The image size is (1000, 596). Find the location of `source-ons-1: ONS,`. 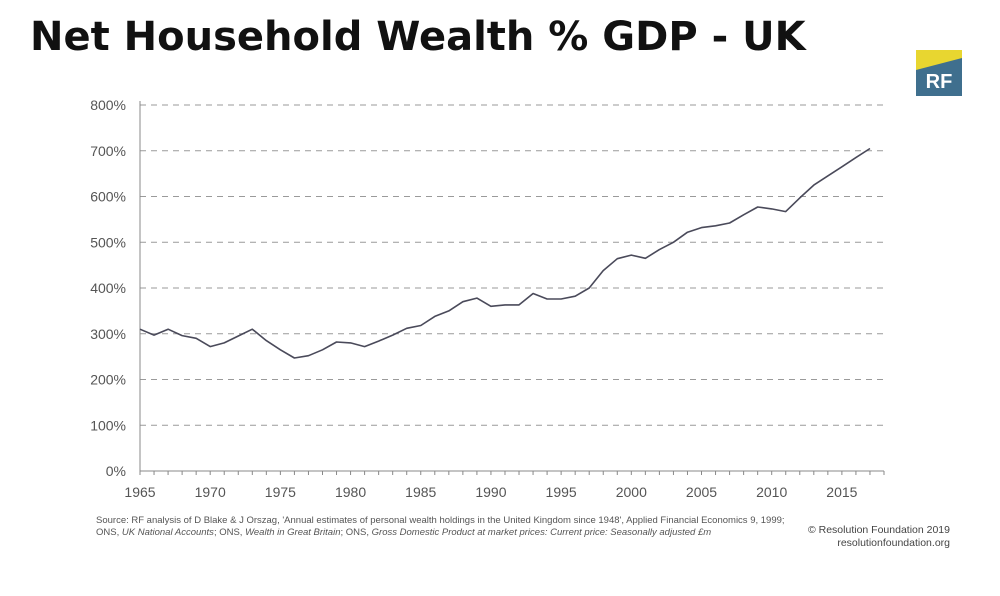

source-ons-1: ONS, is located at coordinates (109, 532).